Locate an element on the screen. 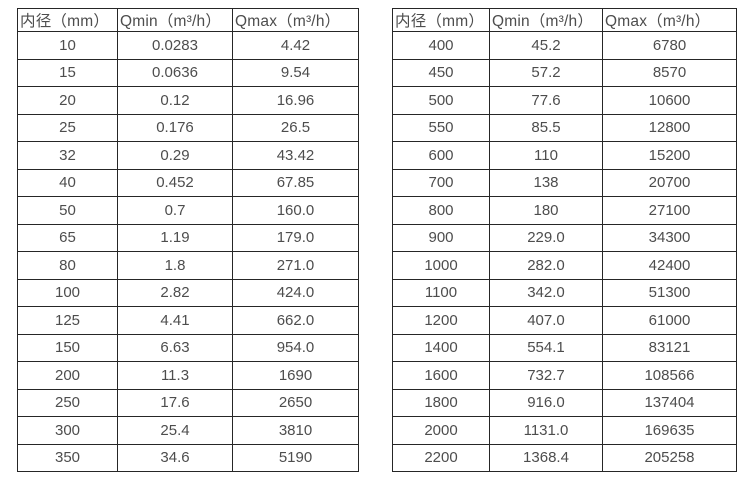 This screenshot has height=483, width=750. table-row: 80 1.8 271.0 is located at coordinates (188, 265).